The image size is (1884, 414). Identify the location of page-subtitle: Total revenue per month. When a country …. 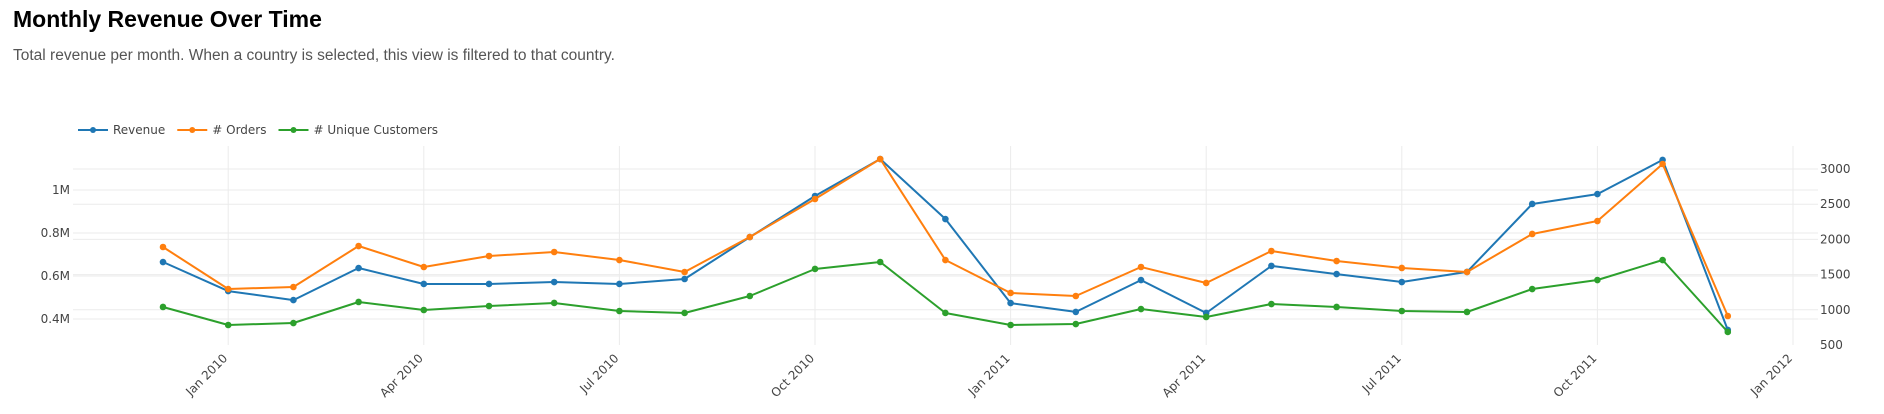
(314, 55).